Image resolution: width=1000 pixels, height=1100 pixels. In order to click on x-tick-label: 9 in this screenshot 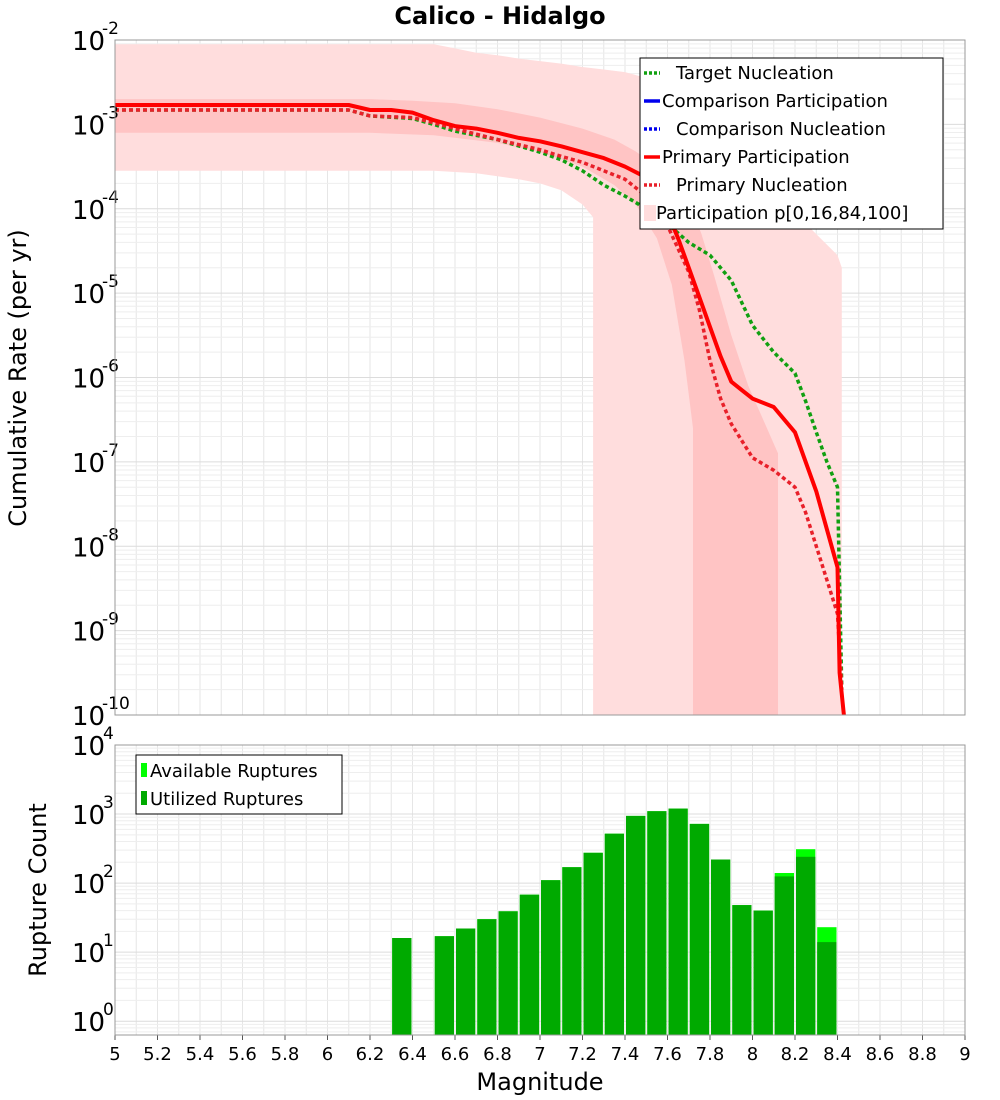, I will do `click(964, 1054)`.